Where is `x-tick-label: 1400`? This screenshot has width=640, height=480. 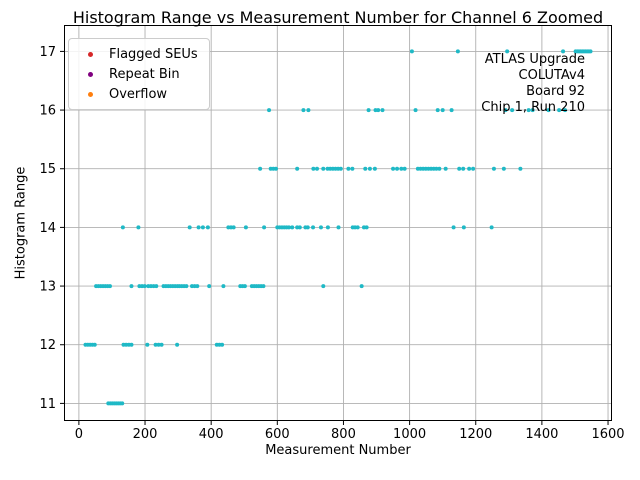 x-tick-label: 1400 is located at coordinates (541, 434).